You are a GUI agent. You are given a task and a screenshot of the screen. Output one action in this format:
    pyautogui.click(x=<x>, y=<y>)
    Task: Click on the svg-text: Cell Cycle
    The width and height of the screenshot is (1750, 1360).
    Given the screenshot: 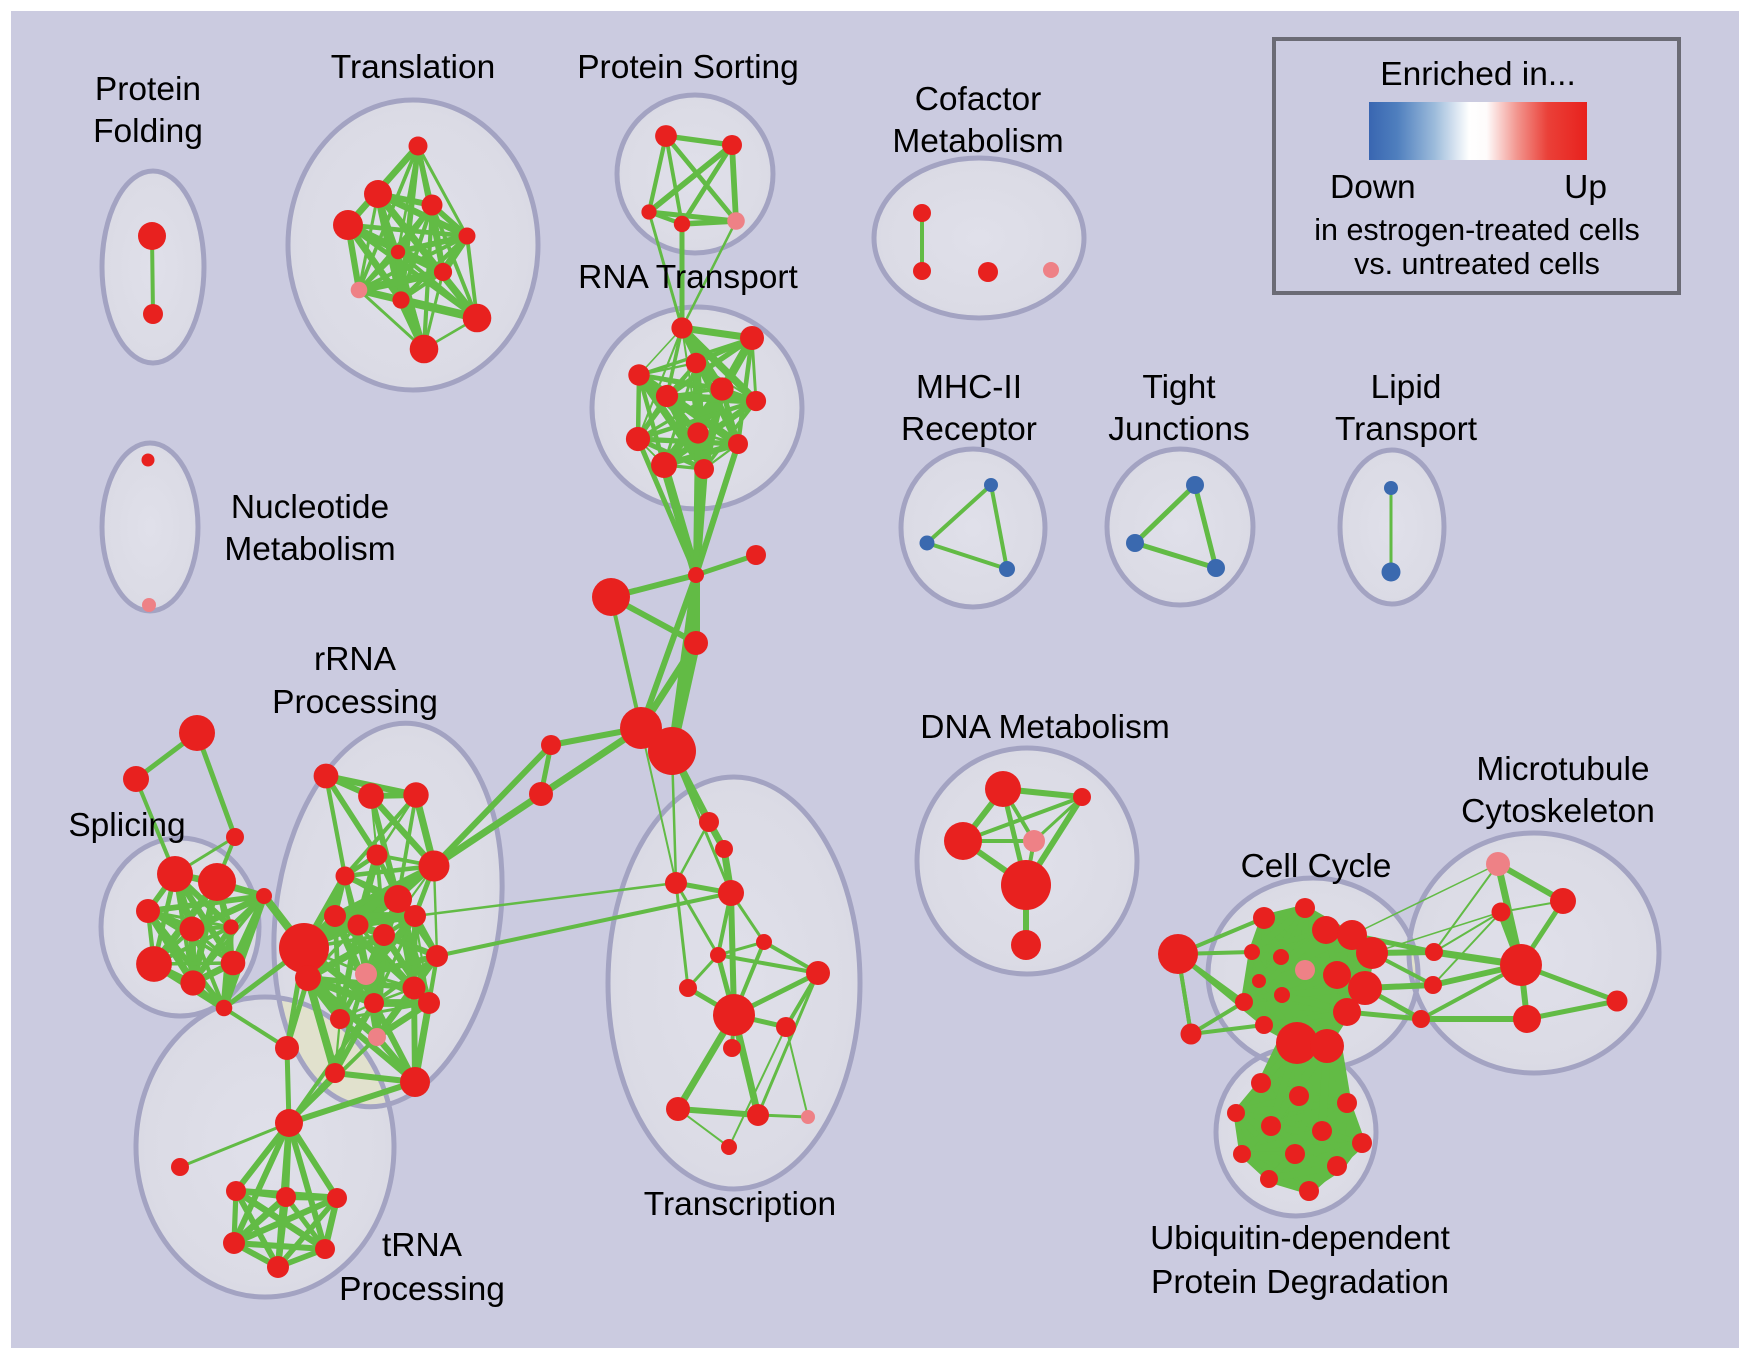 What is the action you would take?
    pyautogui.click(x=1316, y=866)
    